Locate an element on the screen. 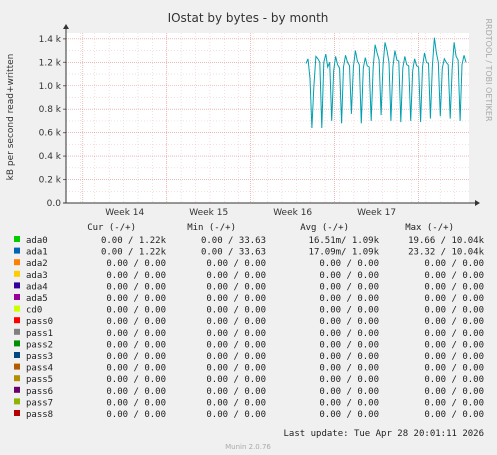 This screenshot has width=497, height=455. series-line-ada0 is located at coordinates (386, 83).